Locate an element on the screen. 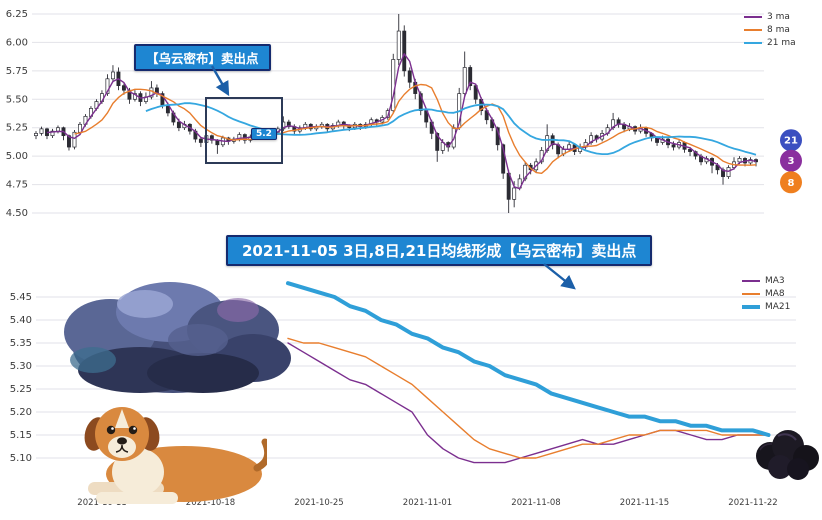 This screenshot has width=822, height=520. ma-period-badge-label: 21 is located at coordinates (791, 141).